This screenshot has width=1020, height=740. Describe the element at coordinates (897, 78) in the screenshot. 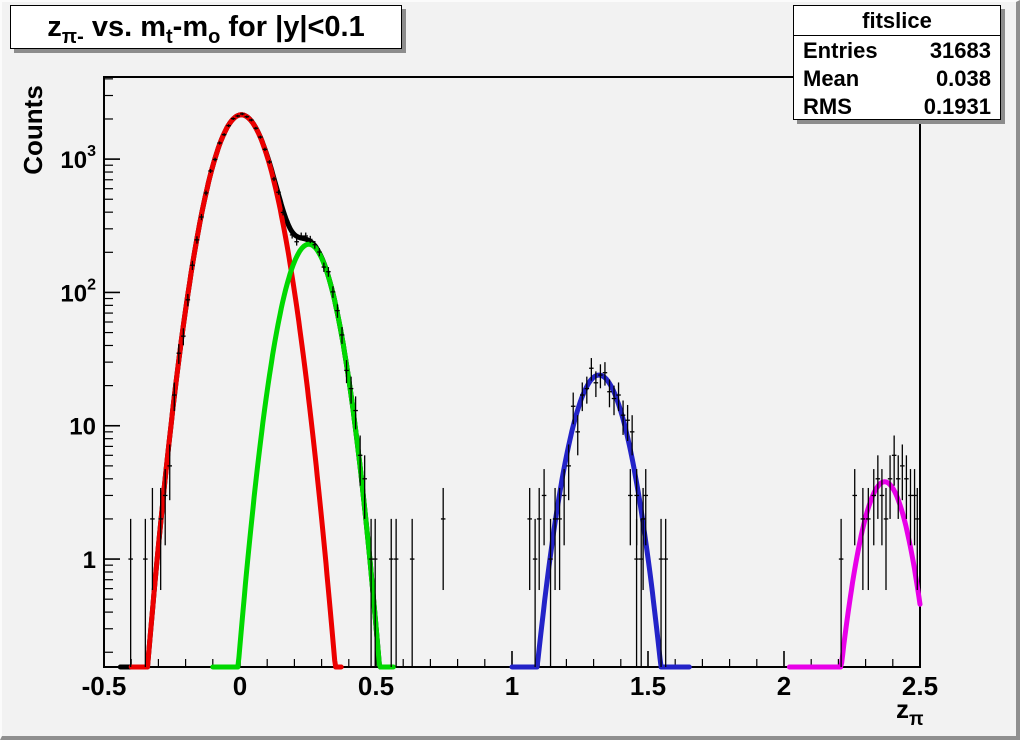

I see `stats-row-mean: Mean 0.038` at that location.